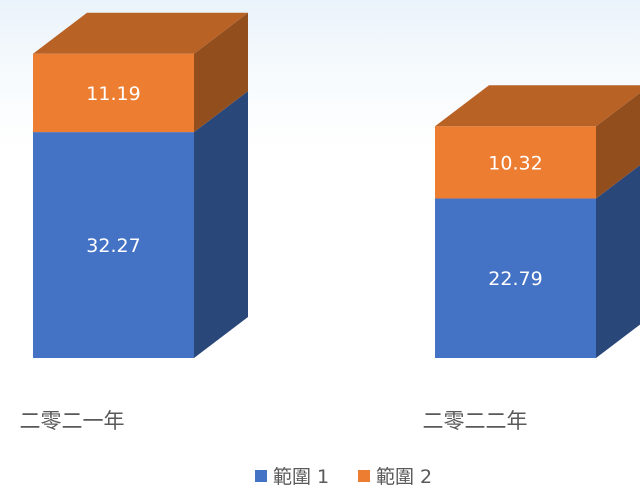 The height and width of the screenshot is (490, 640). Describe the element at coordinates (475, 421) in the screenshot. I see `category-label: 二零二二年` at that location.